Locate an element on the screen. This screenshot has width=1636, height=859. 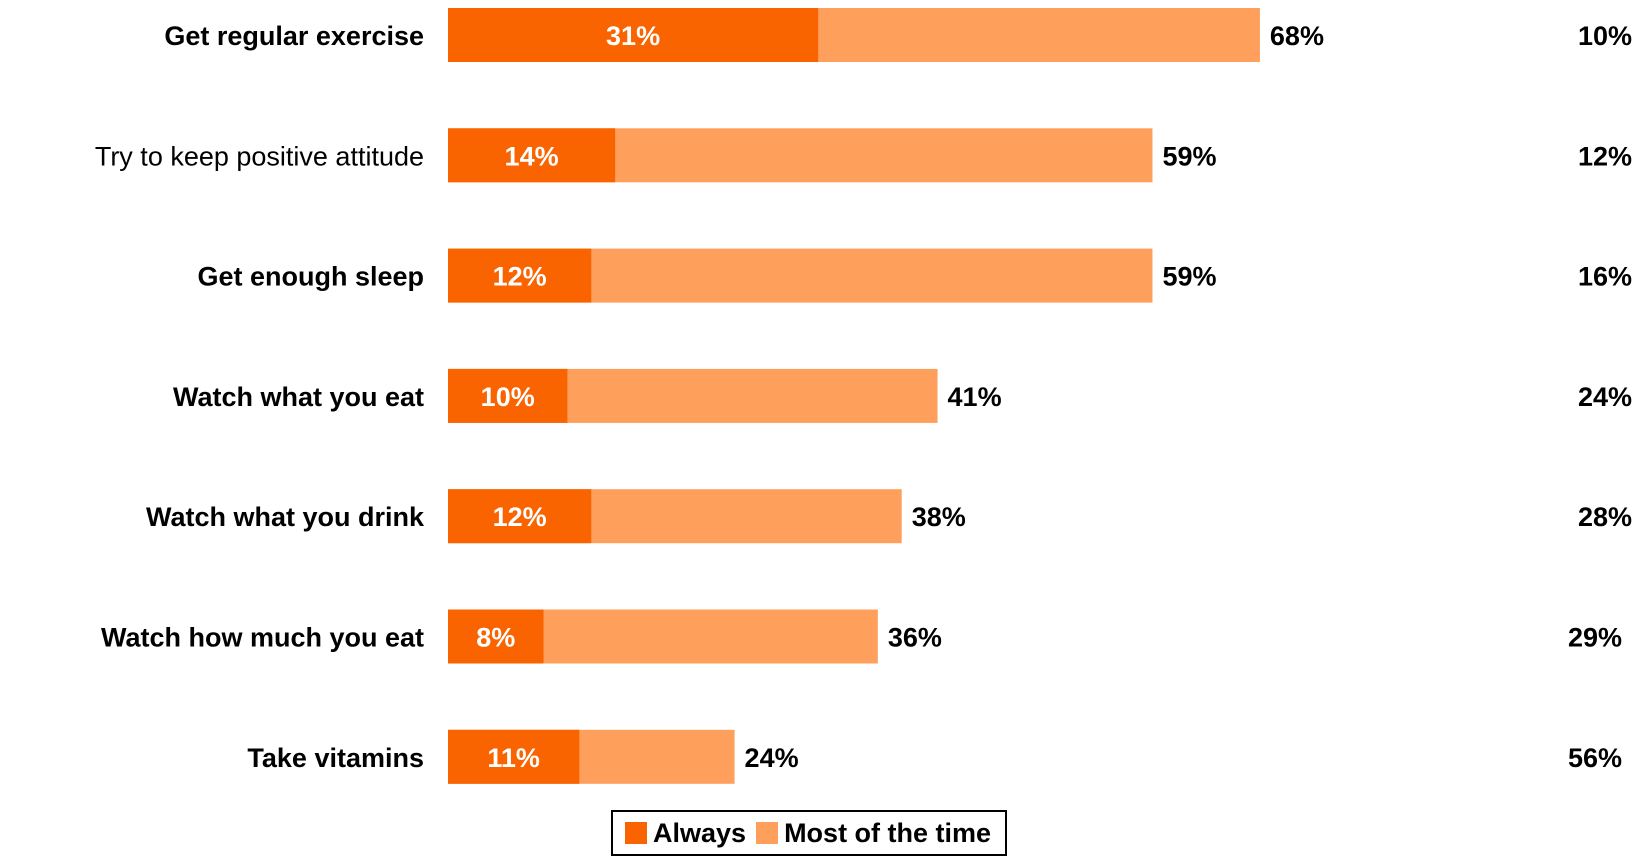
legend-swatch-most-of-the-time is located at coordinates (767, 833).